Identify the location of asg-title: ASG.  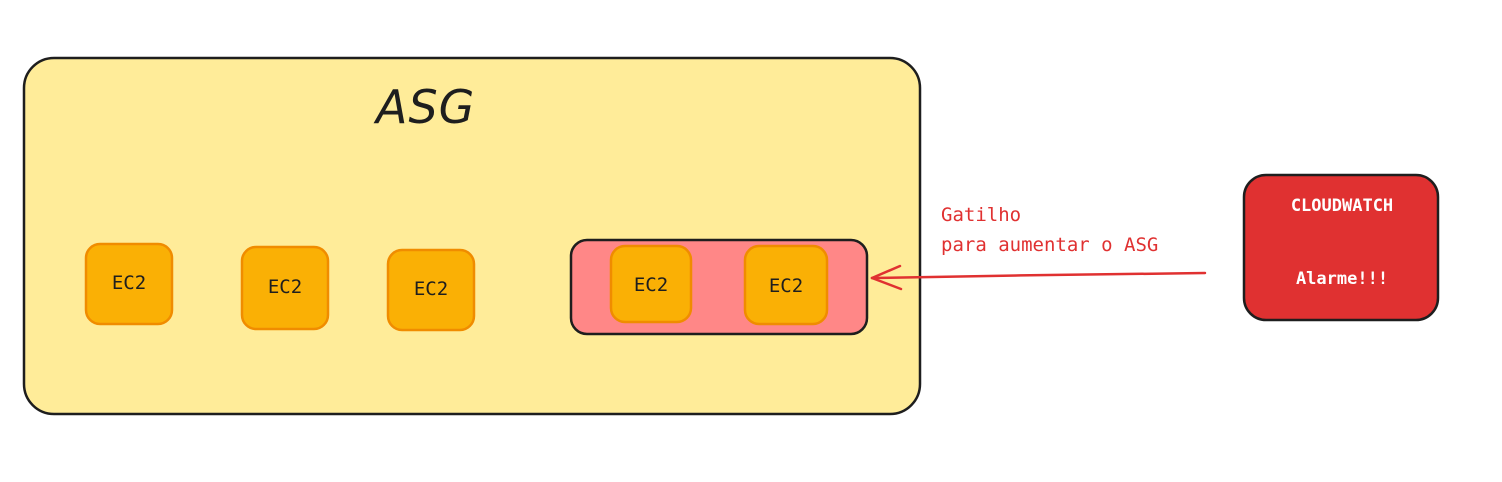
(426, 107).